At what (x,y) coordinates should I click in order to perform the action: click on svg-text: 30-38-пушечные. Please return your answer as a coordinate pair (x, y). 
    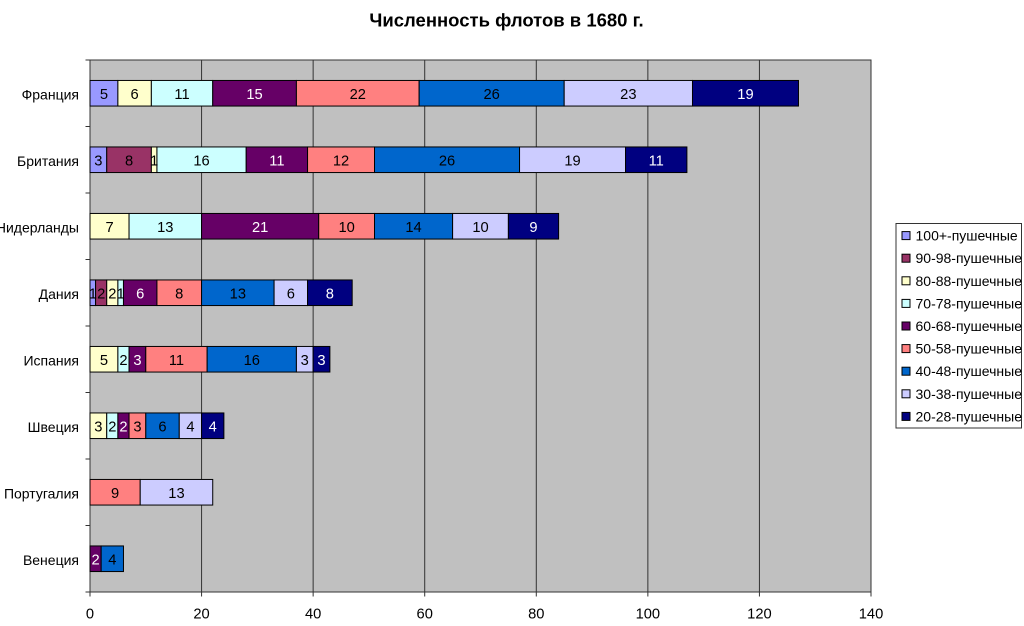
    Looking at the image, I should click on (969, 394).